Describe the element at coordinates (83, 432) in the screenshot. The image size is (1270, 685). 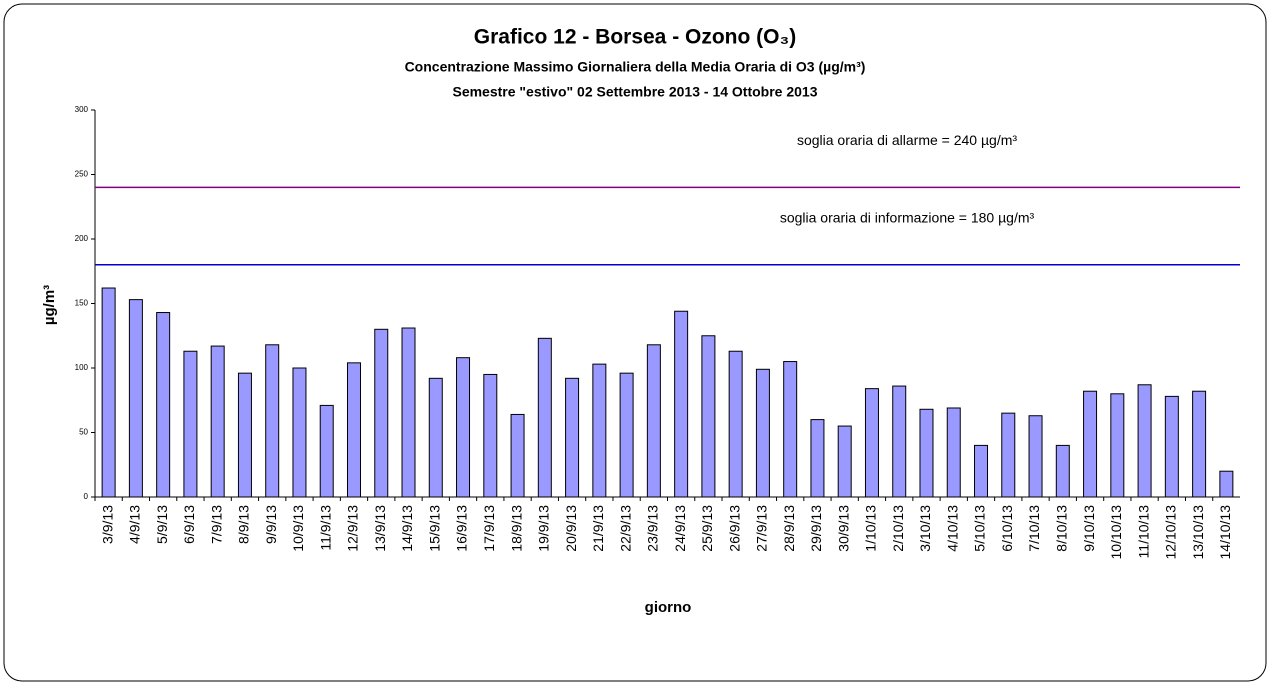
I see `y-tick-label: 50` at that location.